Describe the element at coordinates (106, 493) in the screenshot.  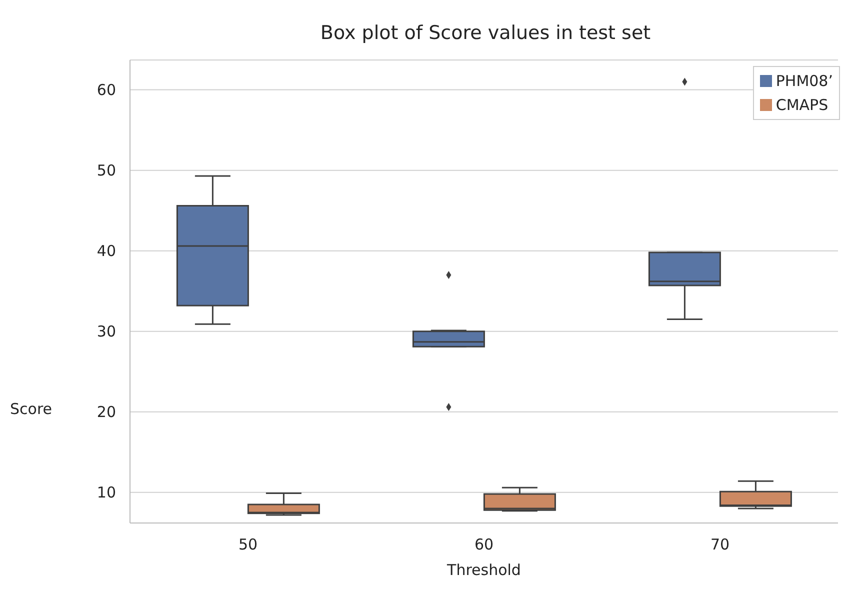
I see `y-tick-label: 10` at that location.